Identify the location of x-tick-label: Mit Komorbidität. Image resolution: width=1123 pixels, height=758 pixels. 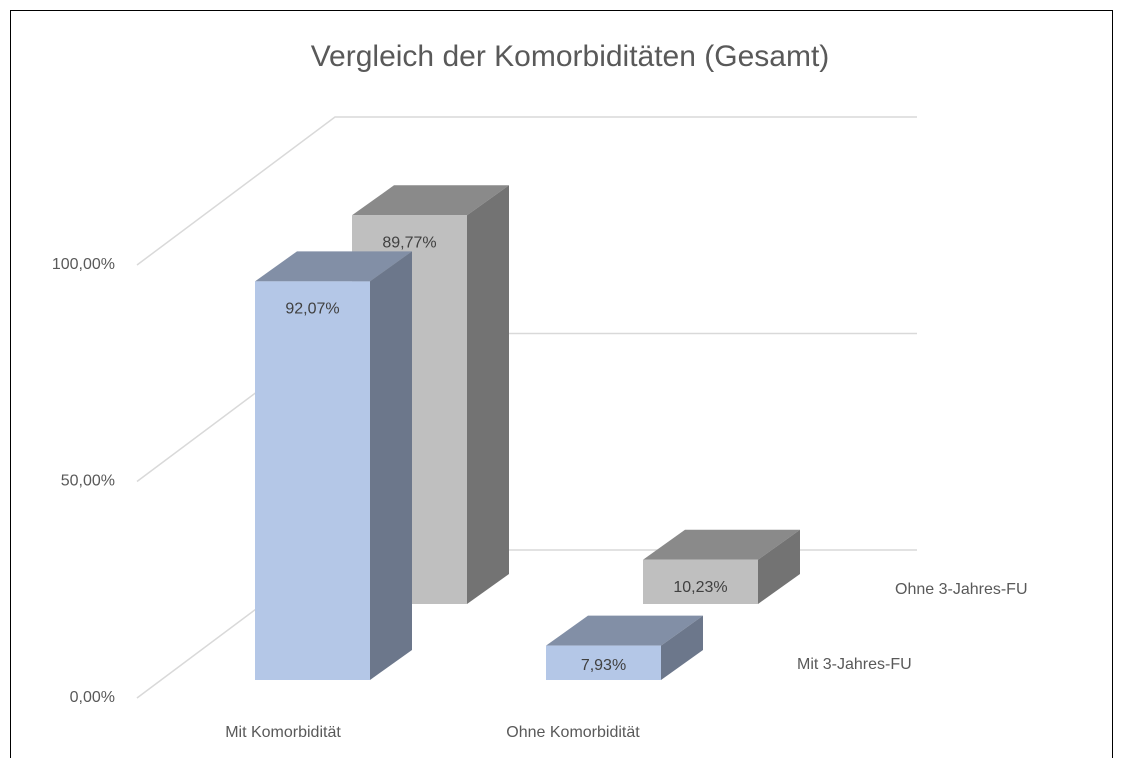
(283, 732).